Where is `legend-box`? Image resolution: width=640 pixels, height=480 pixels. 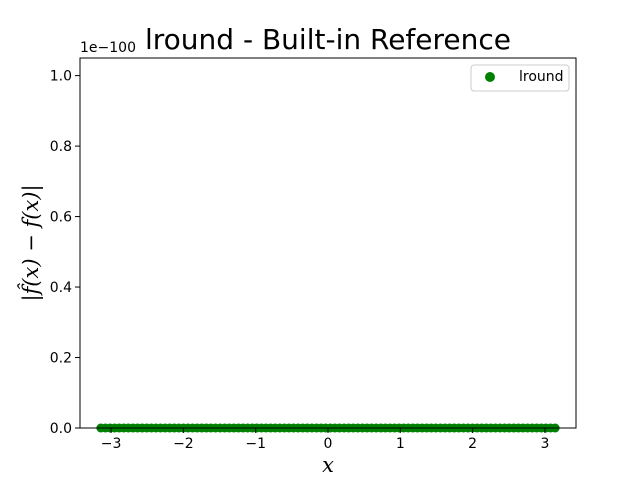
legend-box is located at coordinates (520, 78).